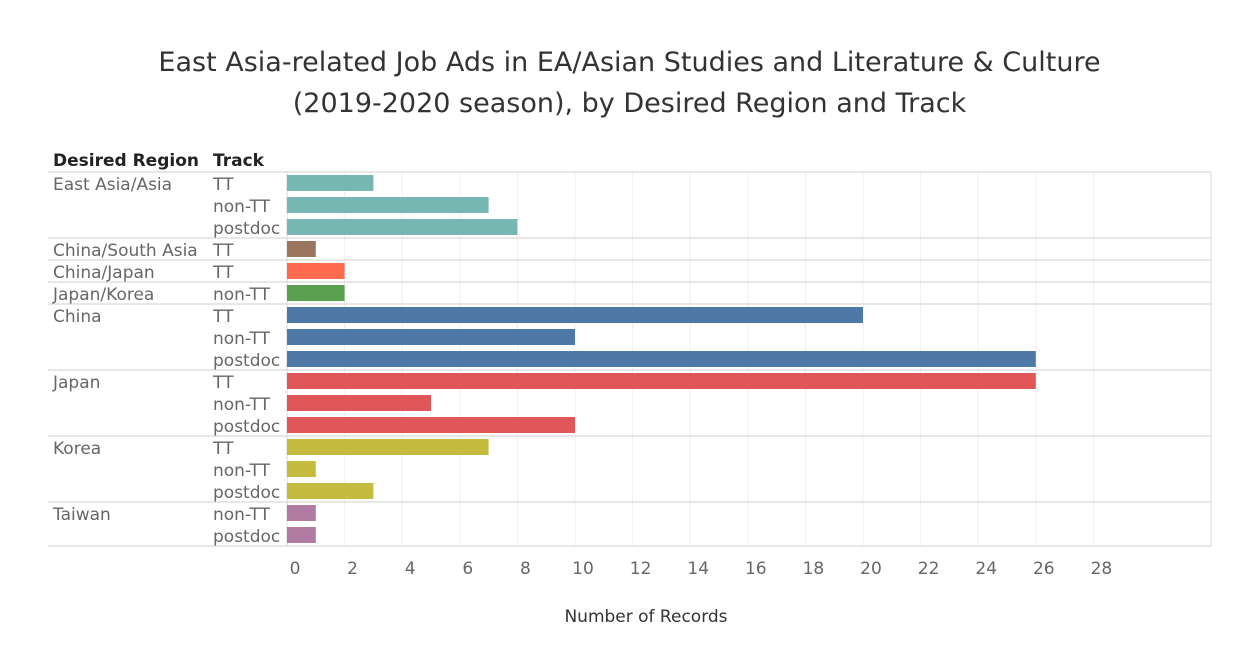 This screenshot has height=667, width=1259. Describe the element at coordinates (525, 569) in the screenshot. I see `x-tick-label: 8` at that location.